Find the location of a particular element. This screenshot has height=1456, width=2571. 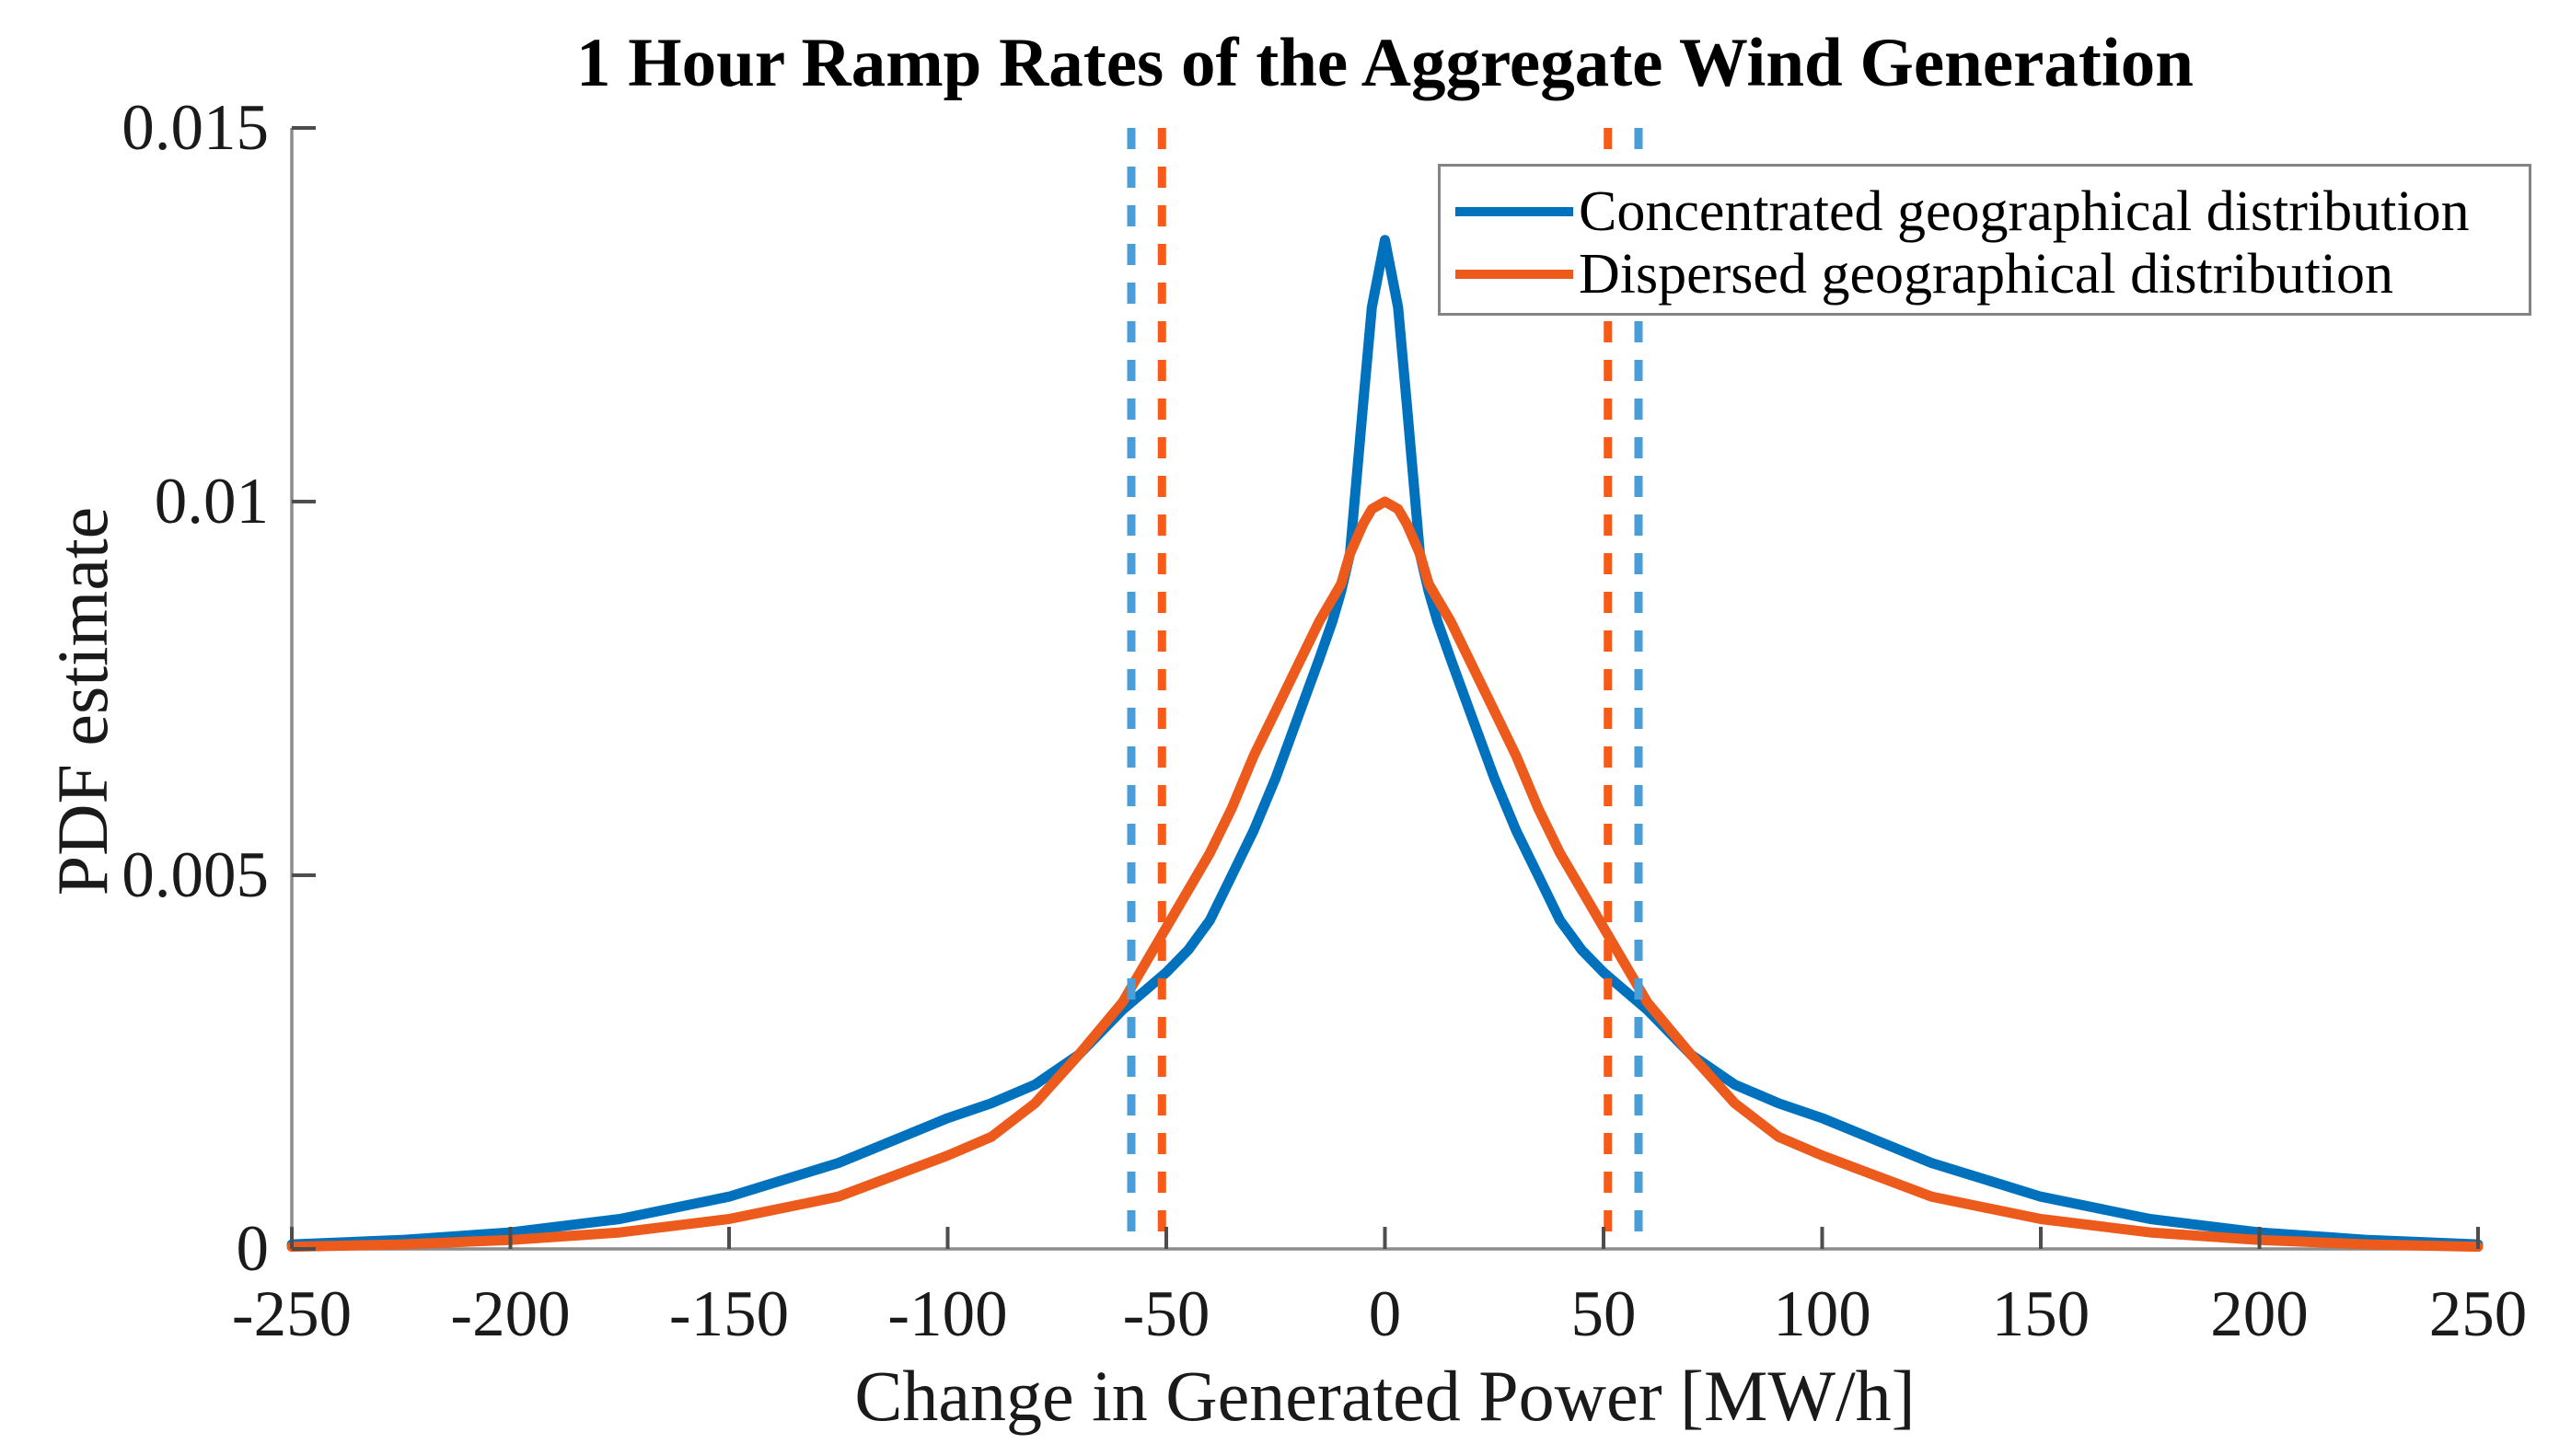

y-tick-label: 0.005 is located at coordinates (196, 875).